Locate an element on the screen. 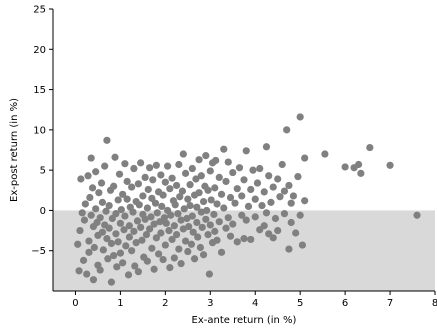 Image resolution: width=437 pixels, height=332 pixels. y-tick-label: 20 is located at coordinates (39, 50).